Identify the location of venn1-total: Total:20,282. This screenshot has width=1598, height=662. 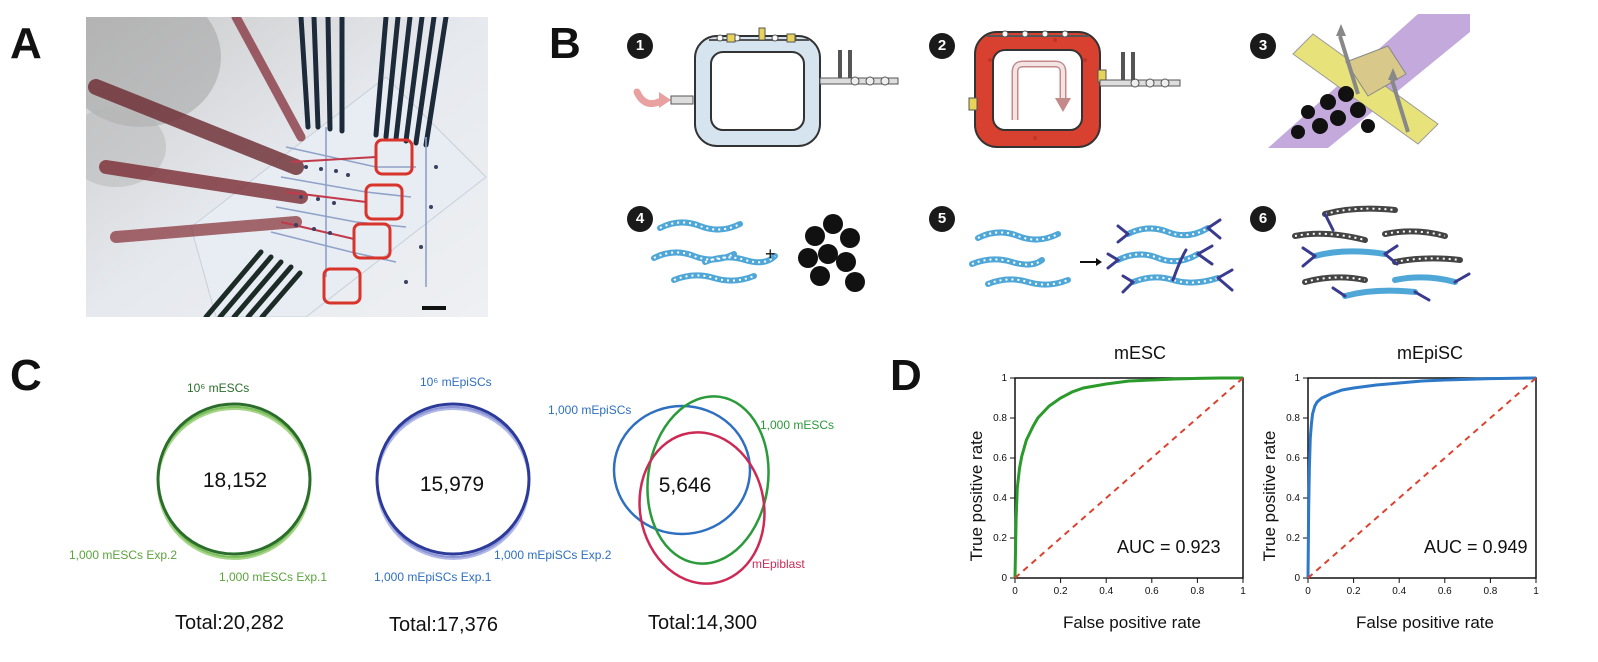
(229, 623).